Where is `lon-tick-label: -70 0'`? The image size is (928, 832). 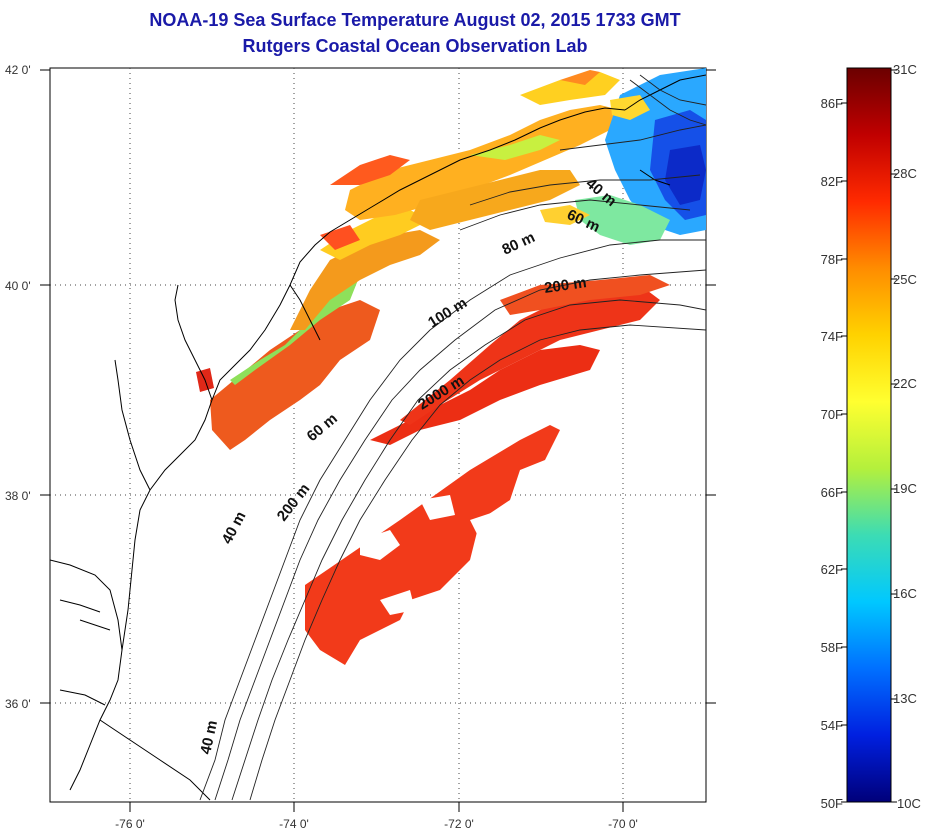 lon-tick-label: -70 0' is located at coordinates (623, 824).